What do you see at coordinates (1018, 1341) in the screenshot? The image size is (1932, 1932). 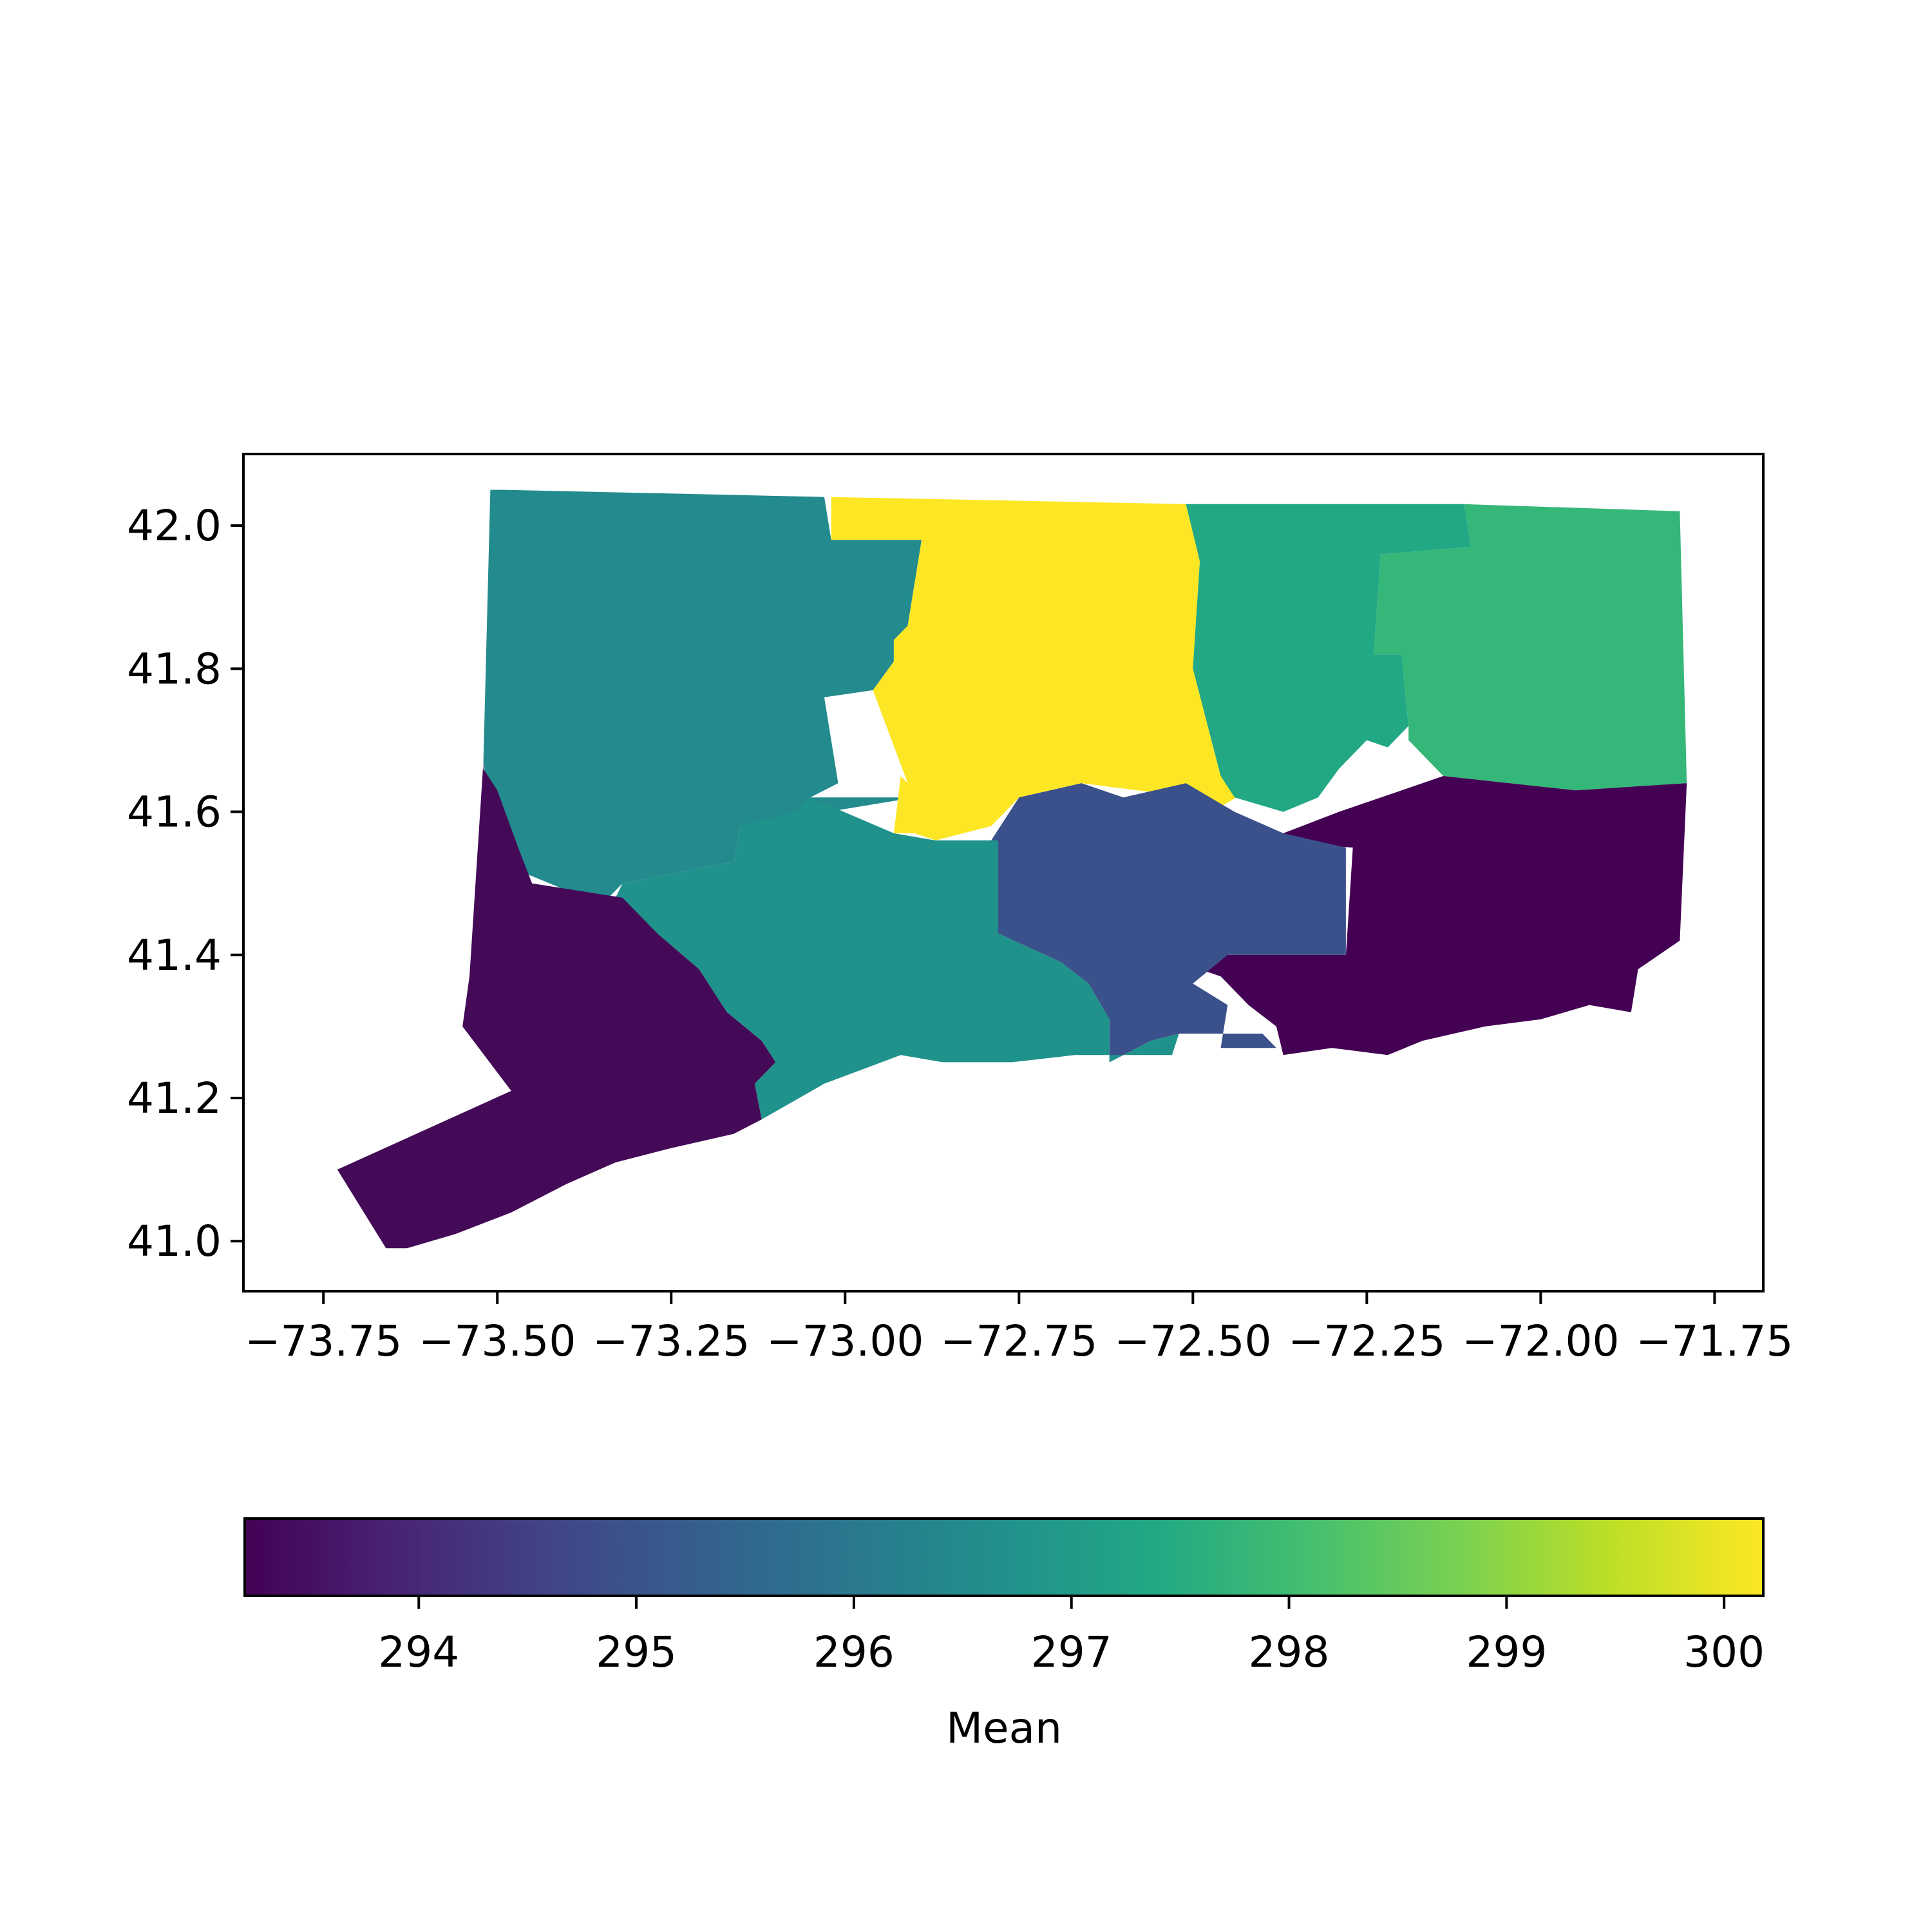 I see `x-tick-label: −72.75` at bounding box center [1018, 1341].